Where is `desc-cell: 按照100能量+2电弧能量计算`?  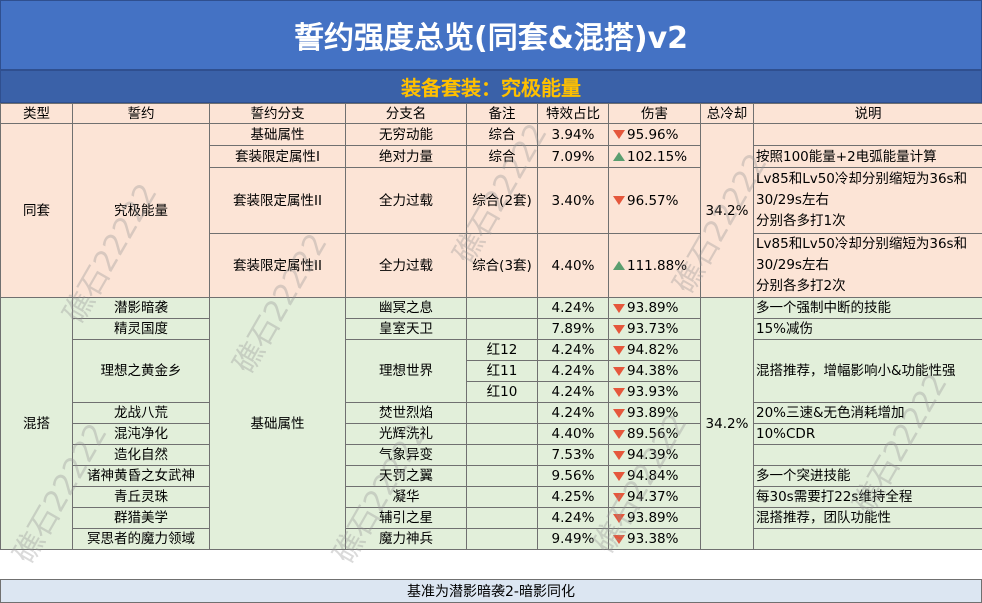 desc-cell: 按照100能量+2电弧能量计算 is located at coordinates (867, 156).